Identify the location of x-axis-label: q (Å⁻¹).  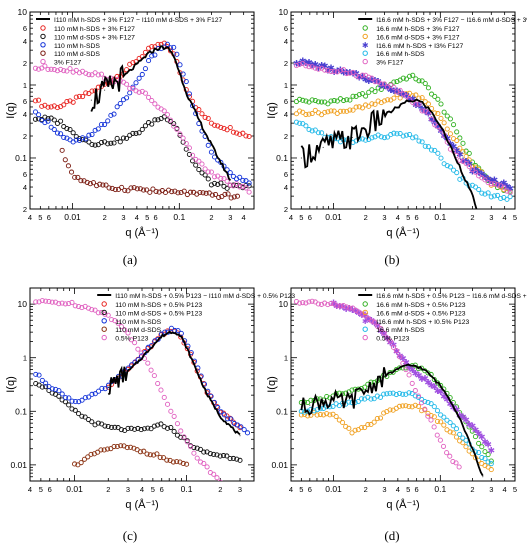
(402, 232).